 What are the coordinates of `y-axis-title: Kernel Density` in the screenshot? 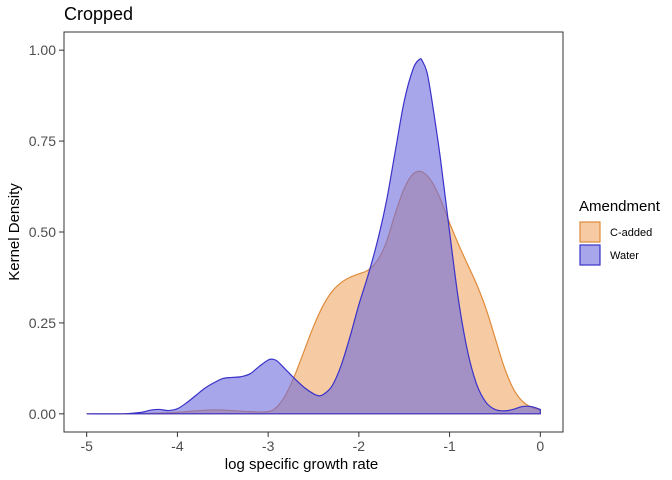 It's located at (14, 232).